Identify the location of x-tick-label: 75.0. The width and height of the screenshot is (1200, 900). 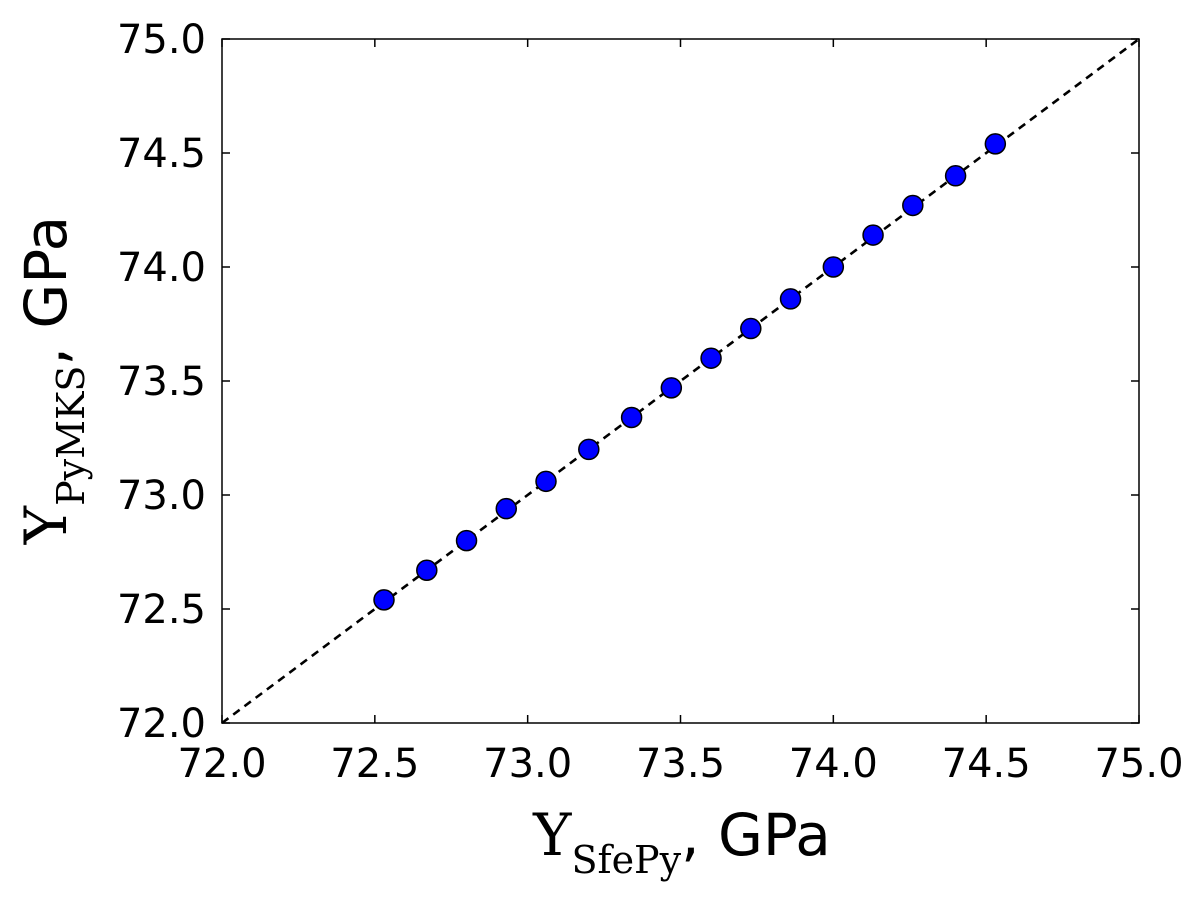
(1138, 764).